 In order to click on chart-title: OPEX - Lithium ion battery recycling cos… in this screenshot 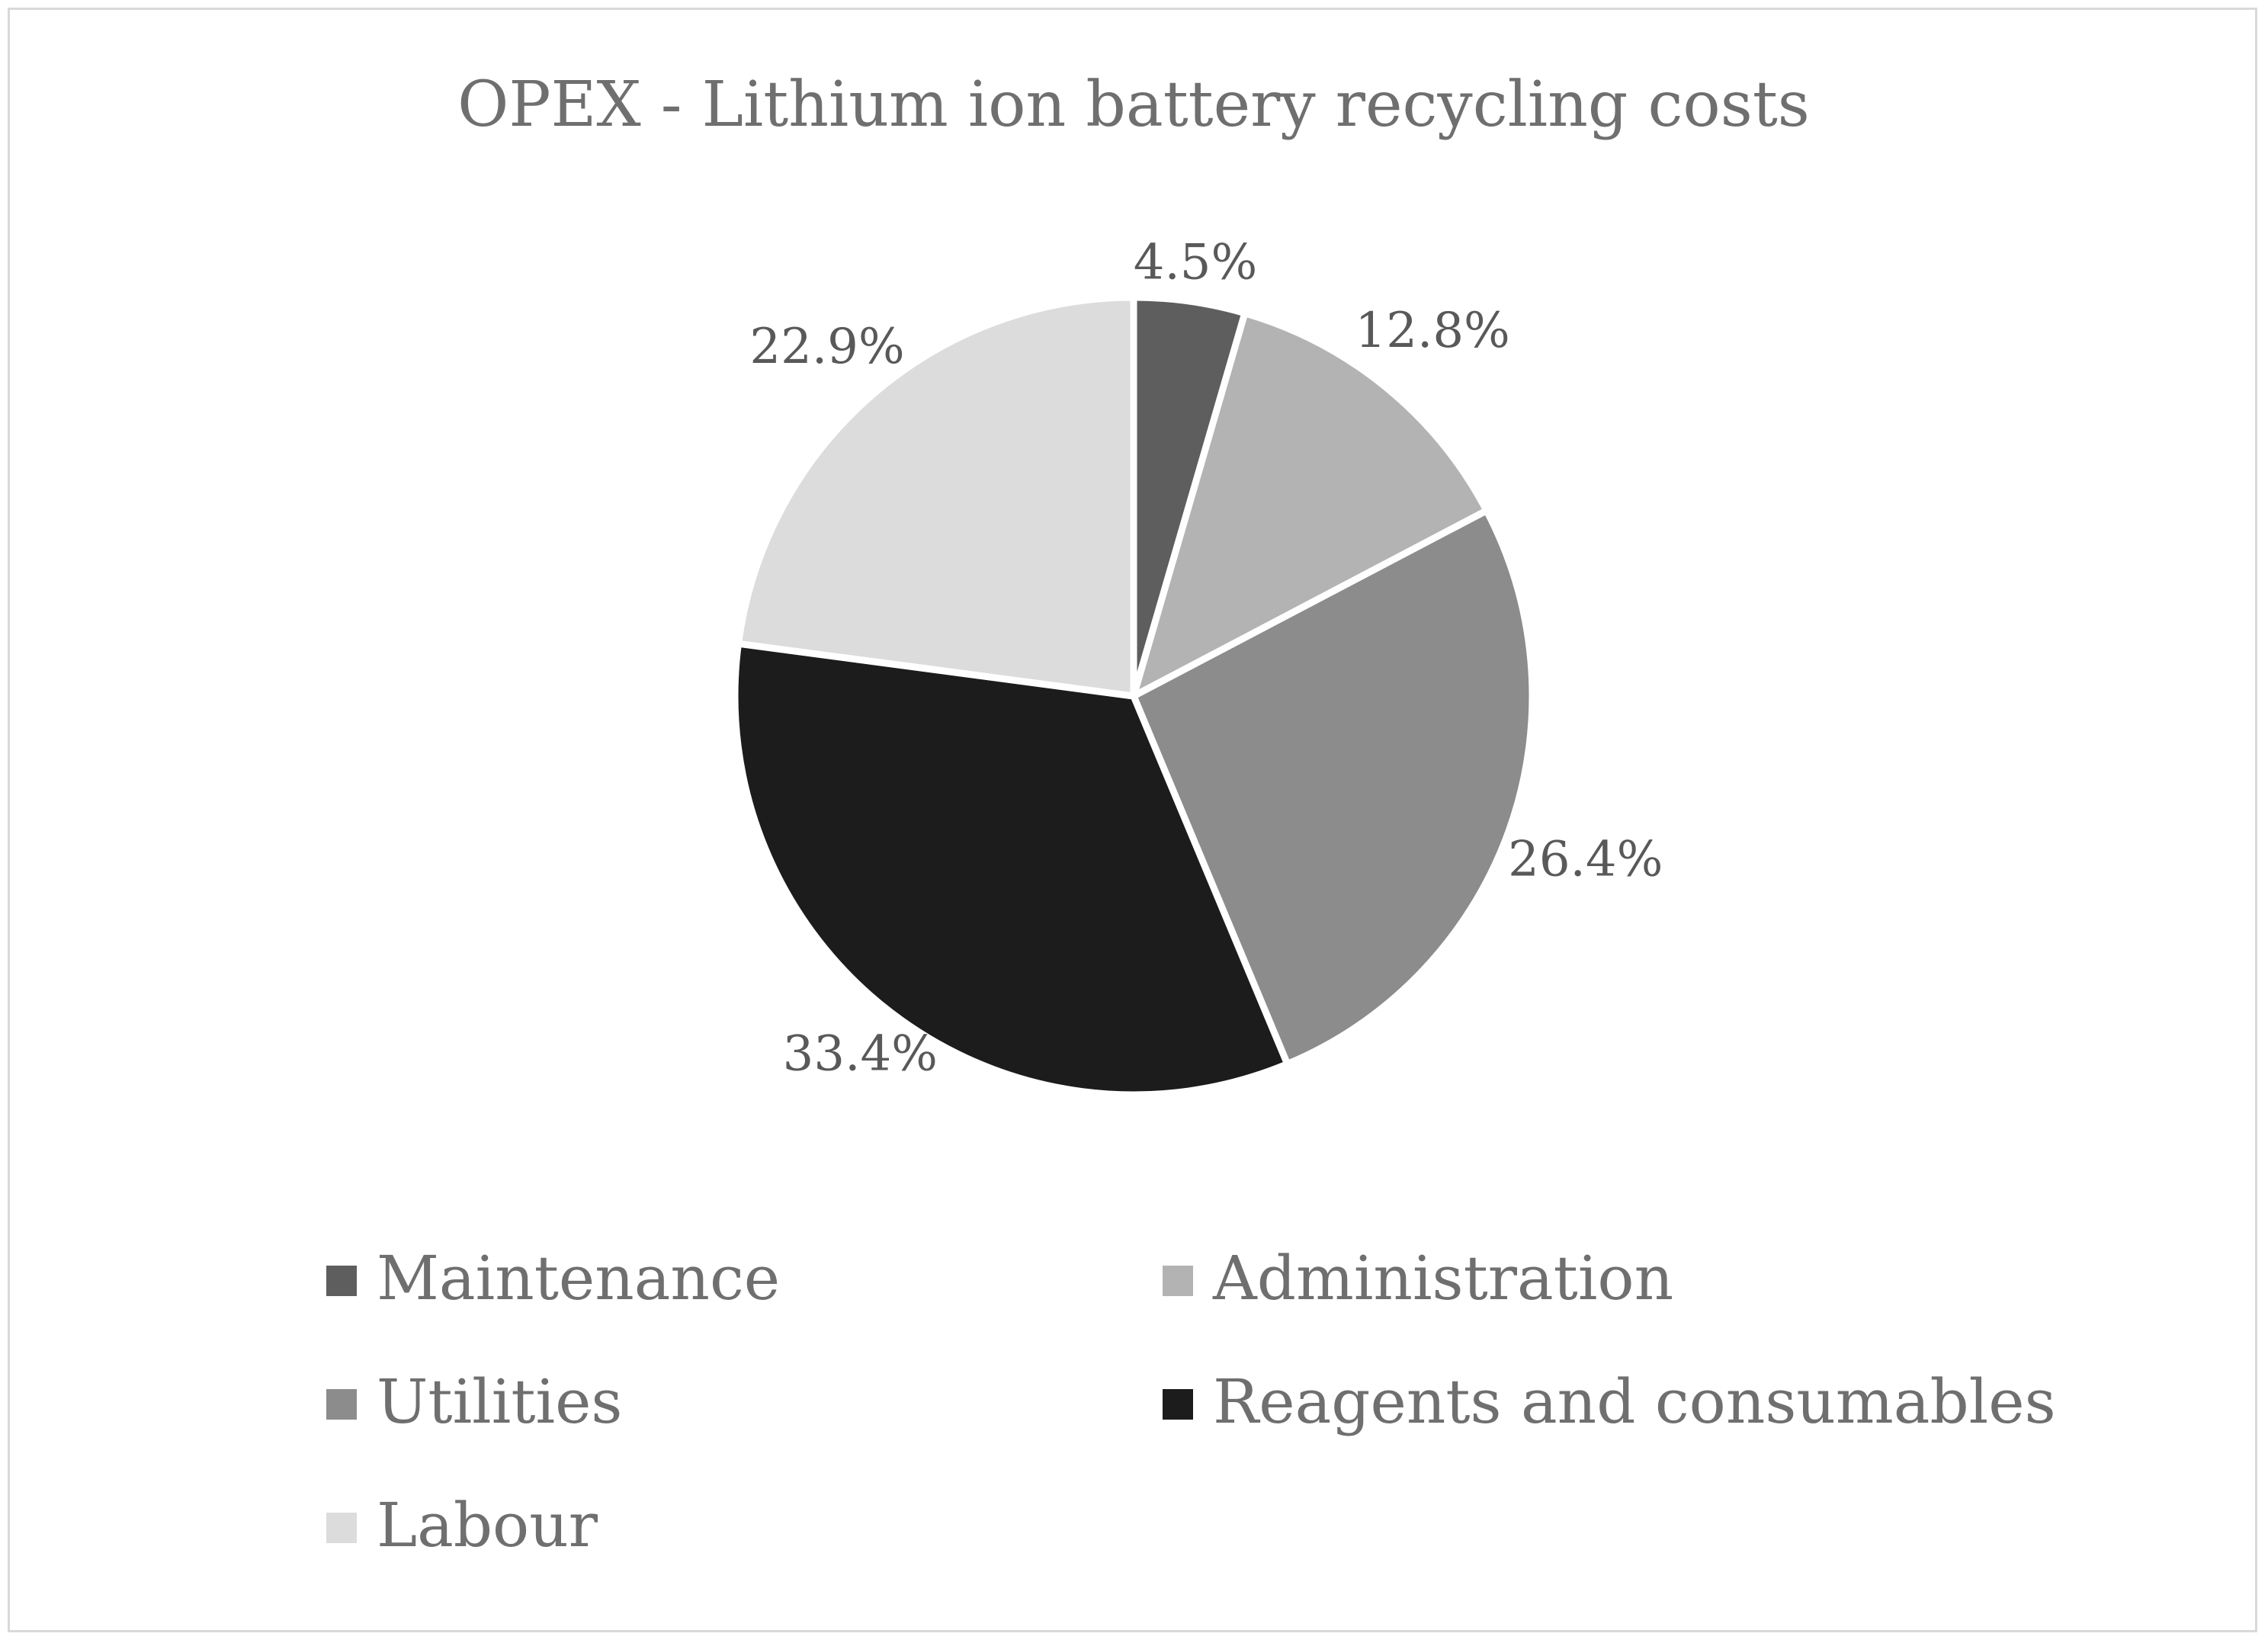, I will do `click(1133, 105)`.